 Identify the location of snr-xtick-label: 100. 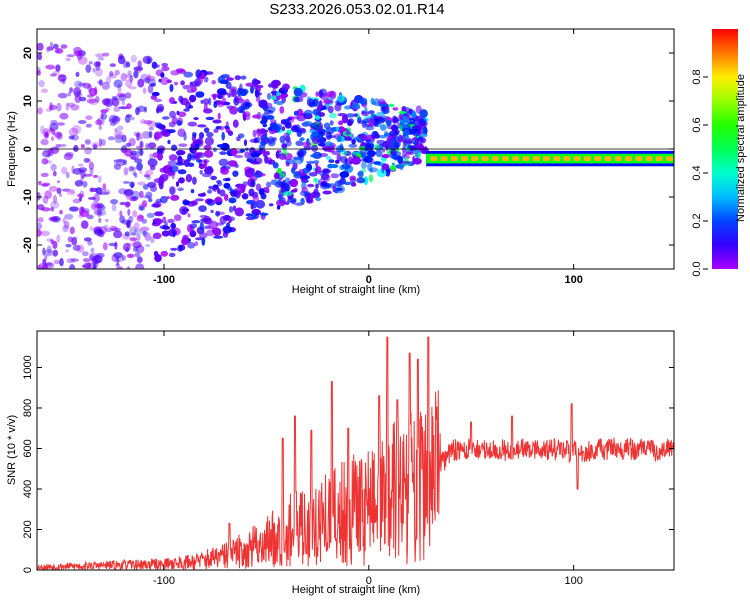
(573, 581).